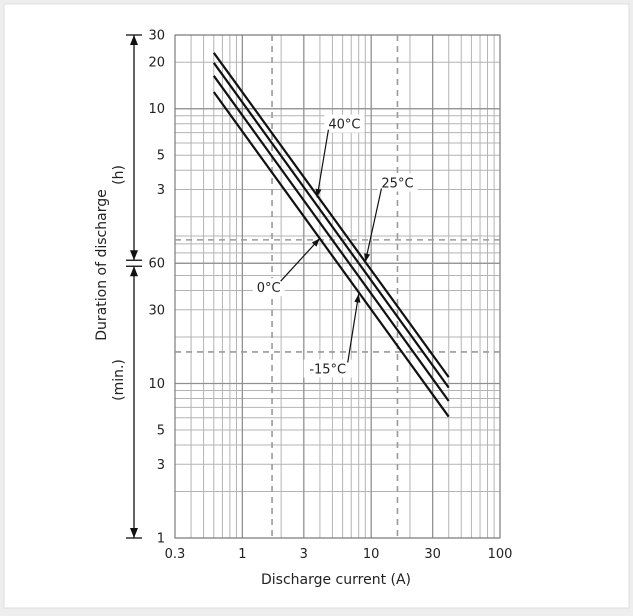 This screenshot has width=633, height=616. What do you see at coordinates (134, 533) in the screenshot?
I see `minutes-range-arrow-bottom` at bounding box center [134, 533].